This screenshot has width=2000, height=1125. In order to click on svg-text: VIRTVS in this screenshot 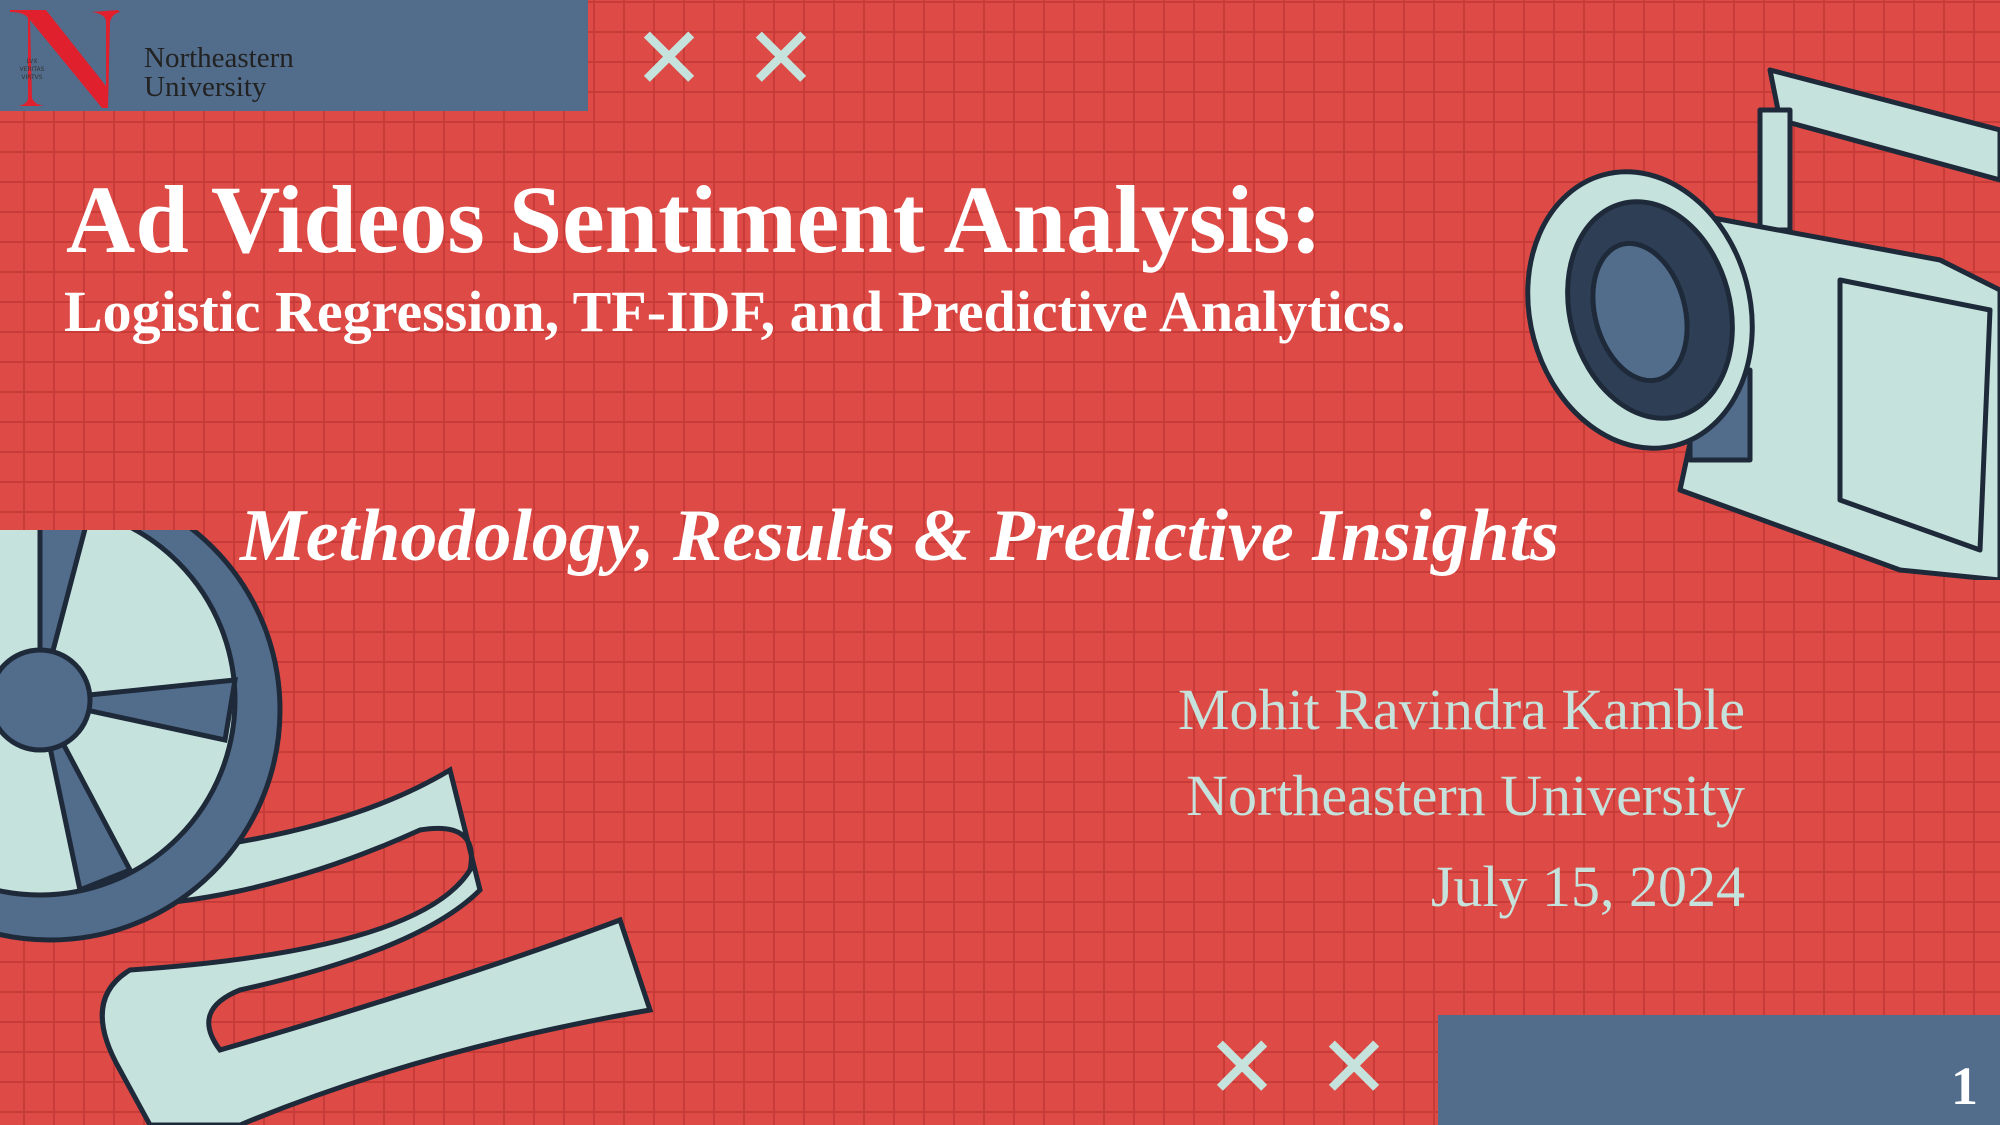, I will do `click(31, 77)`.